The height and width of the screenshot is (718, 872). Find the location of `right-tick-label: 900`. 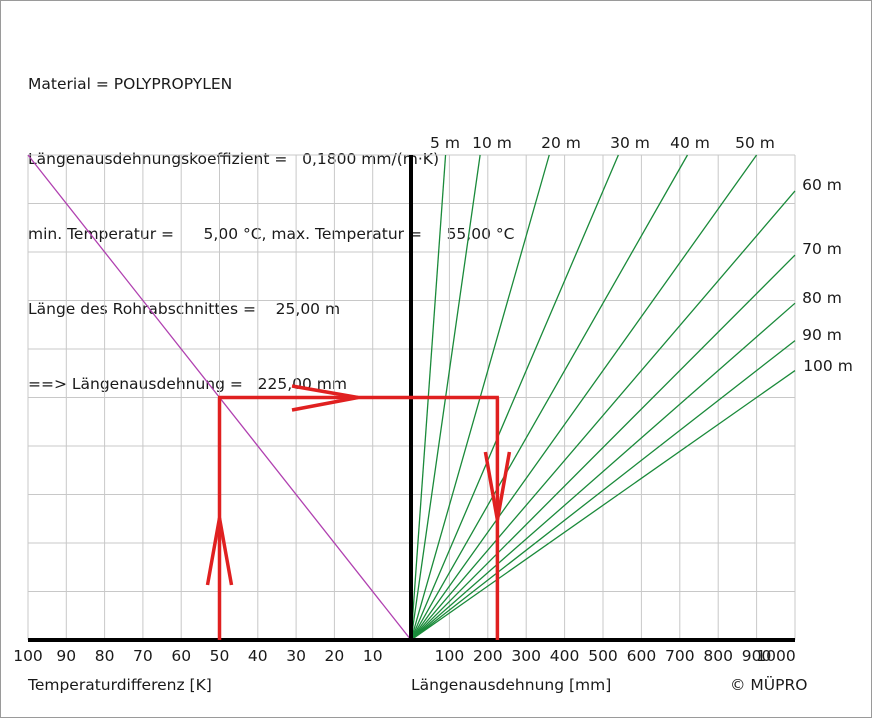

right-tick-label: 900 is located at coordinates (757, 656).